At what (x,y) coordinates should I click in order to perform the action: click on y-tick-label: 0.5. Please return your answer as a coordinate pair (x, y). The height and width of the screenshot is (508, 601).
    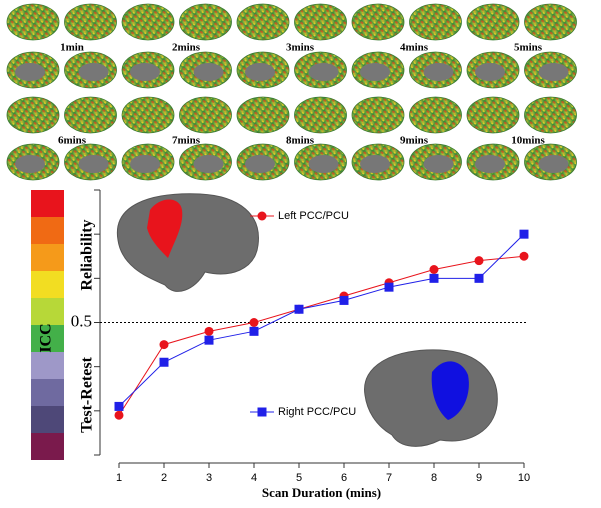
    Looking at the image, I should click on (81, 320).